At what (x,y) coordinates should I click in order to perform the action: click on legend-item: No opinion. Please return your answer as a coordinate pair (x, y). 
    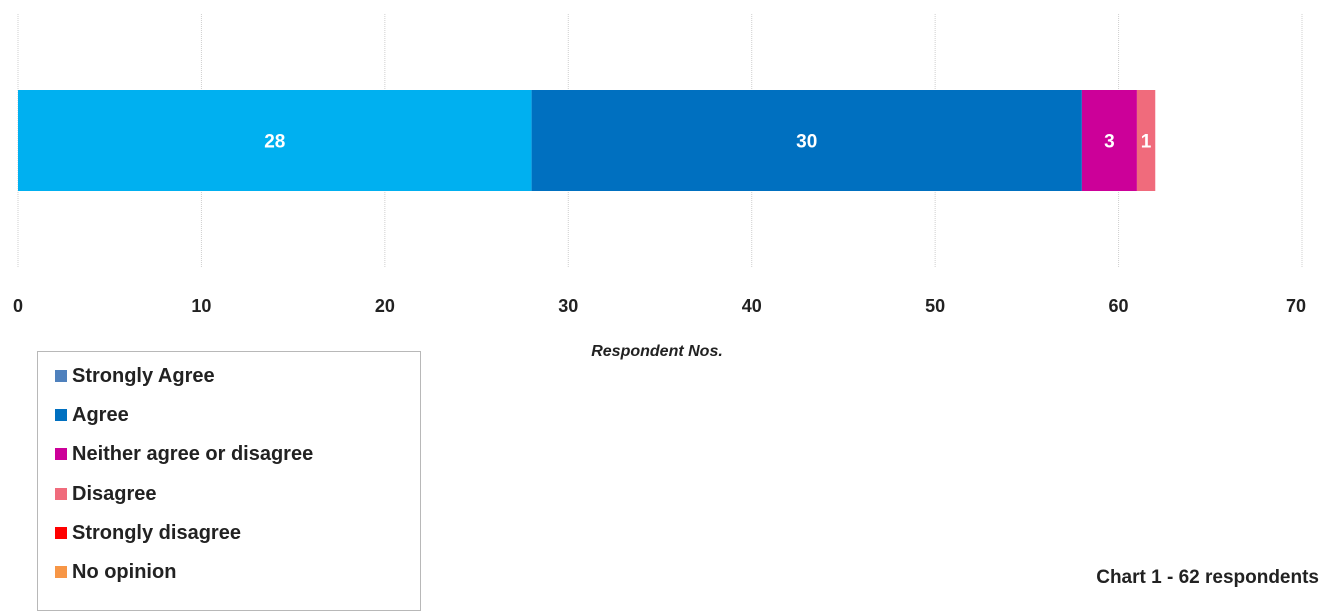
    Looking at the image, I should click on (115, 572).